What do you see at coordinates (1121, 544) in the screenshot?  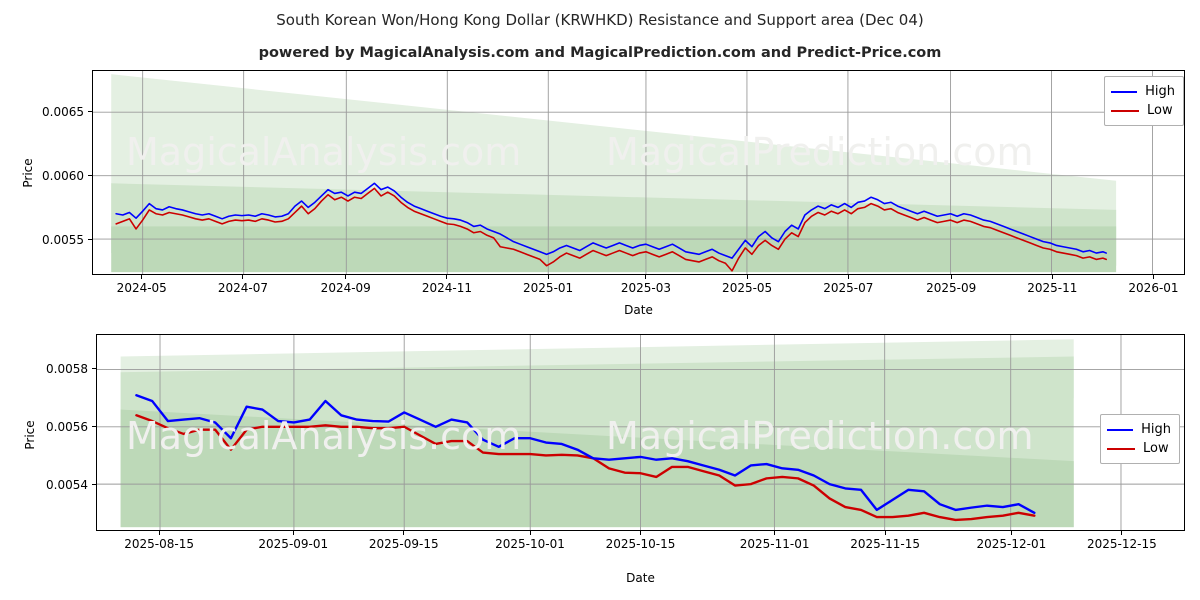 I see `x-tick-label: 2025-12-15` at bounding box center [1121, 544].